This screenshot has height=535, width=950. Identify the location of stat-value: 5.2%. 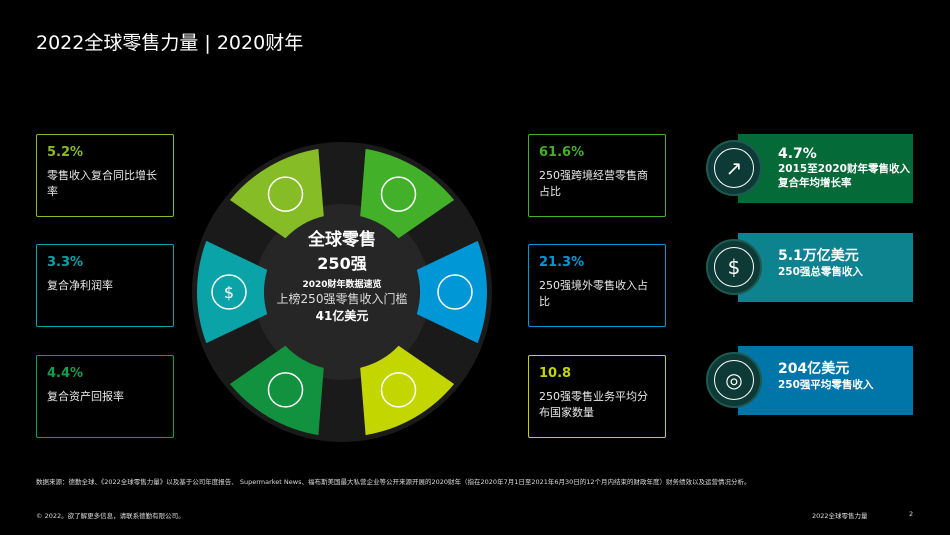
(65, 152).